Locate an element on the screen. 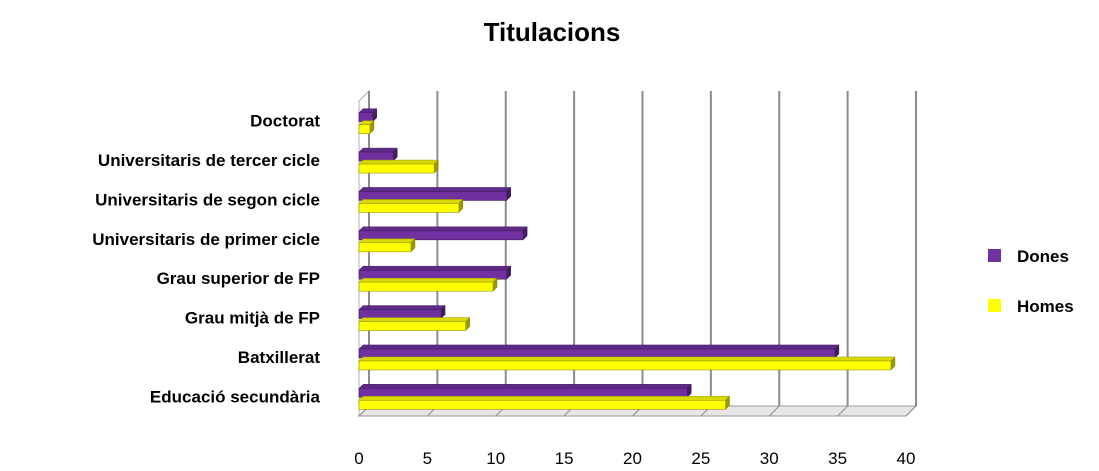 Image resolution: width=1099 pixels, height=471 pixels. category-label: Grau mitjà de FP is located at coordinates (252, 318).